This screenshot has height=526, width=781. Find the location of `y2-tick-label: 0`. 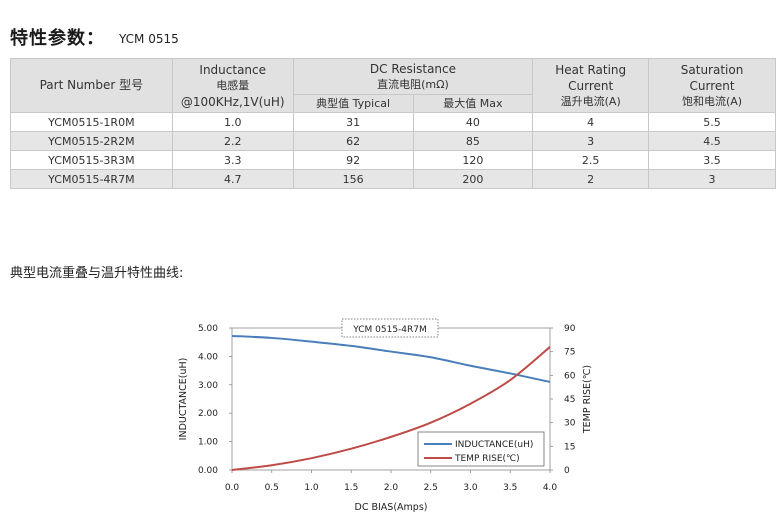

y2-tick-label: 0 is located at coordinates (567, 471).